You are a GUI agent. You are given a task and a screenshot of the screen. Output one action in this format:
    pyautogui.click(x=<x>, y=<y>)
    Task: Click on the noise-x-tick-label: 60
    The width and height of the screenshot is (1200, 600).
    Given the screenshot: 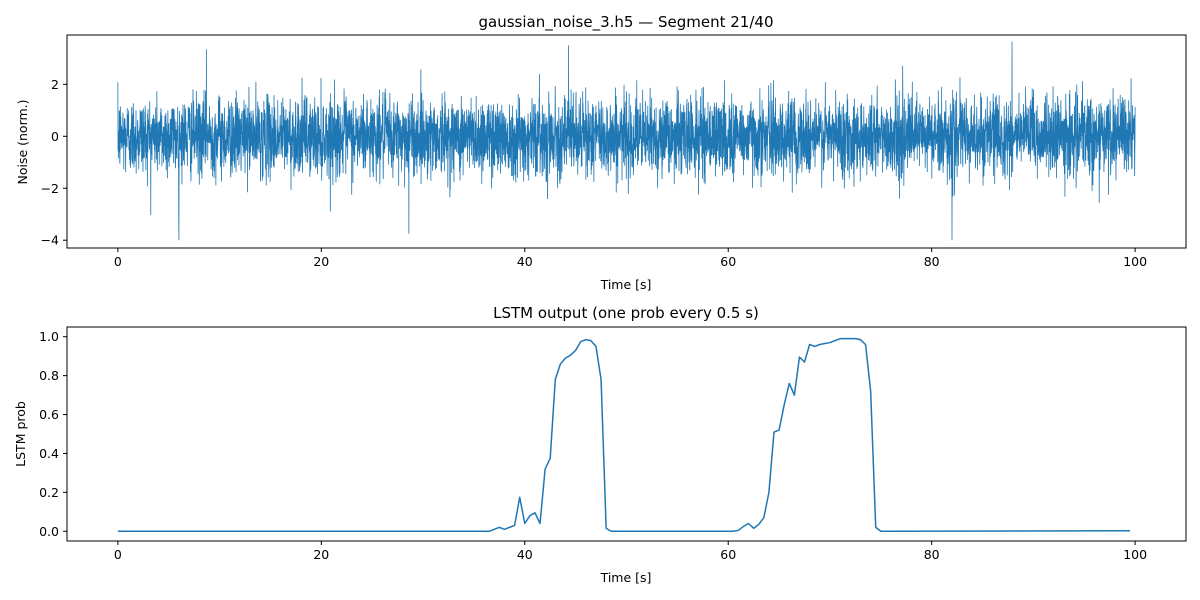 What is the action you would take?
    pyautogui.click(x=728, y=261)
    